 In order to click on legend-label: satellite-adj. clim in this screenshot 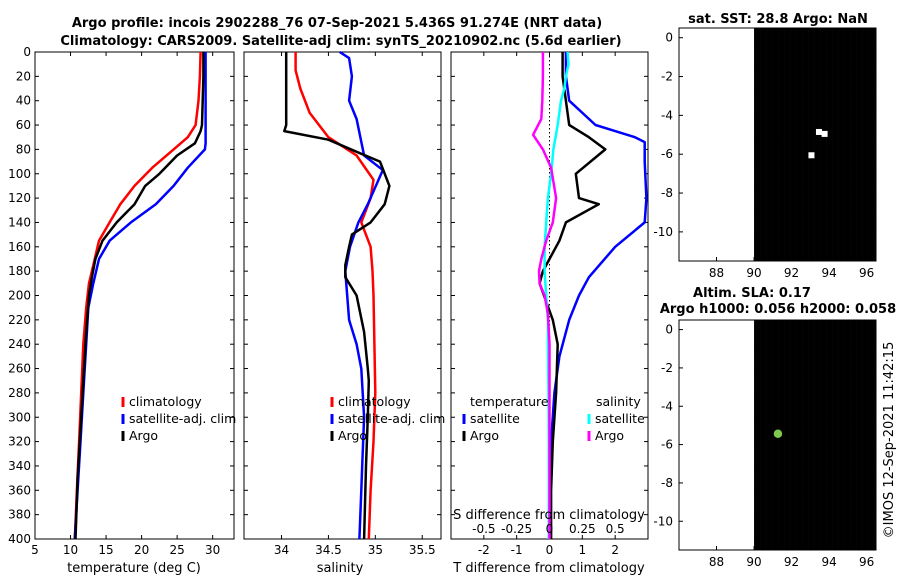, I will do `click(182, 418)`.